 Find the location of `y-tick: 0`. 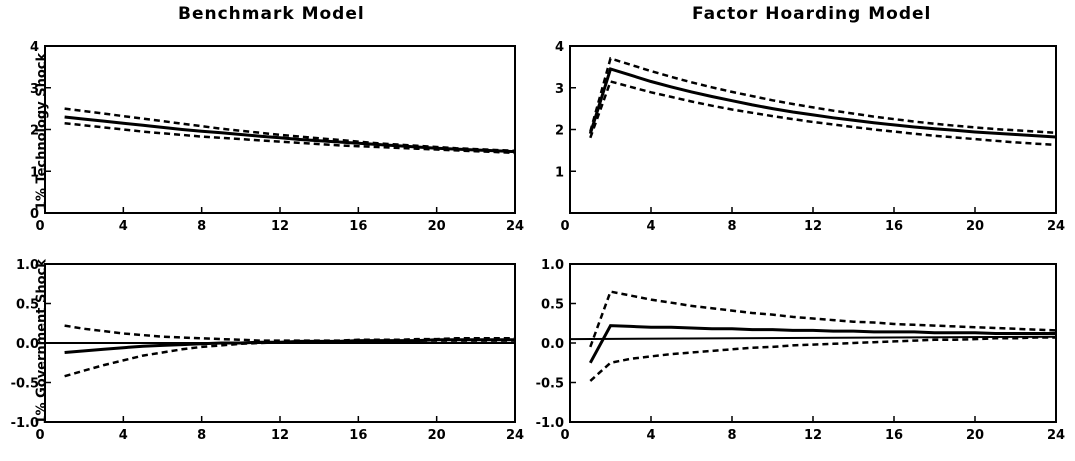

y-tick: 0 is located at coordinates (40, 214).